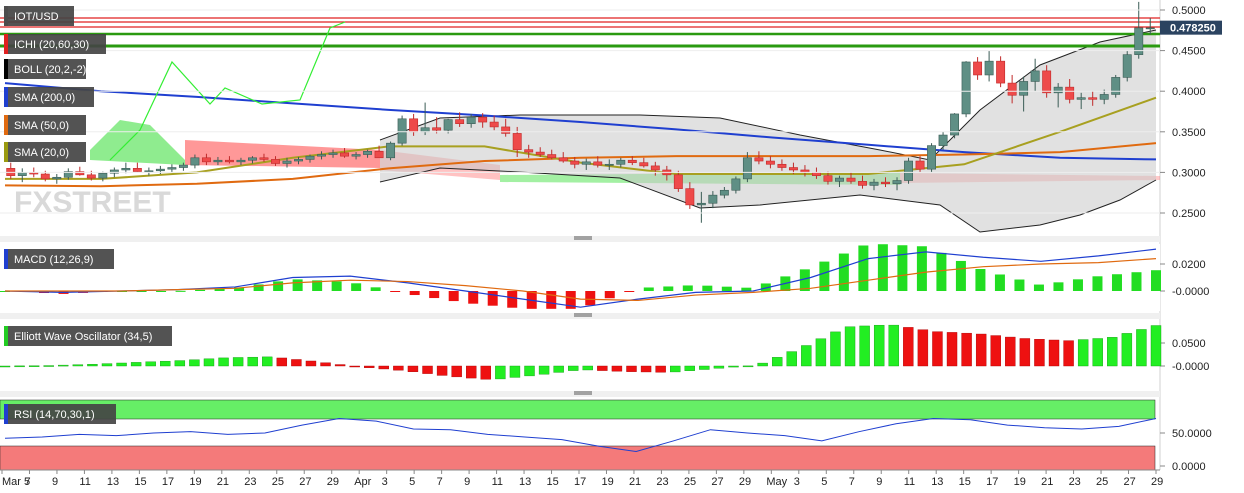 The height and width of the screenshot is (493, 1244). What do you see at coordinates (1189, 214) in the screenshot?
I see `price-tick-label: 0.2500` at bounding box center [1189, 214].